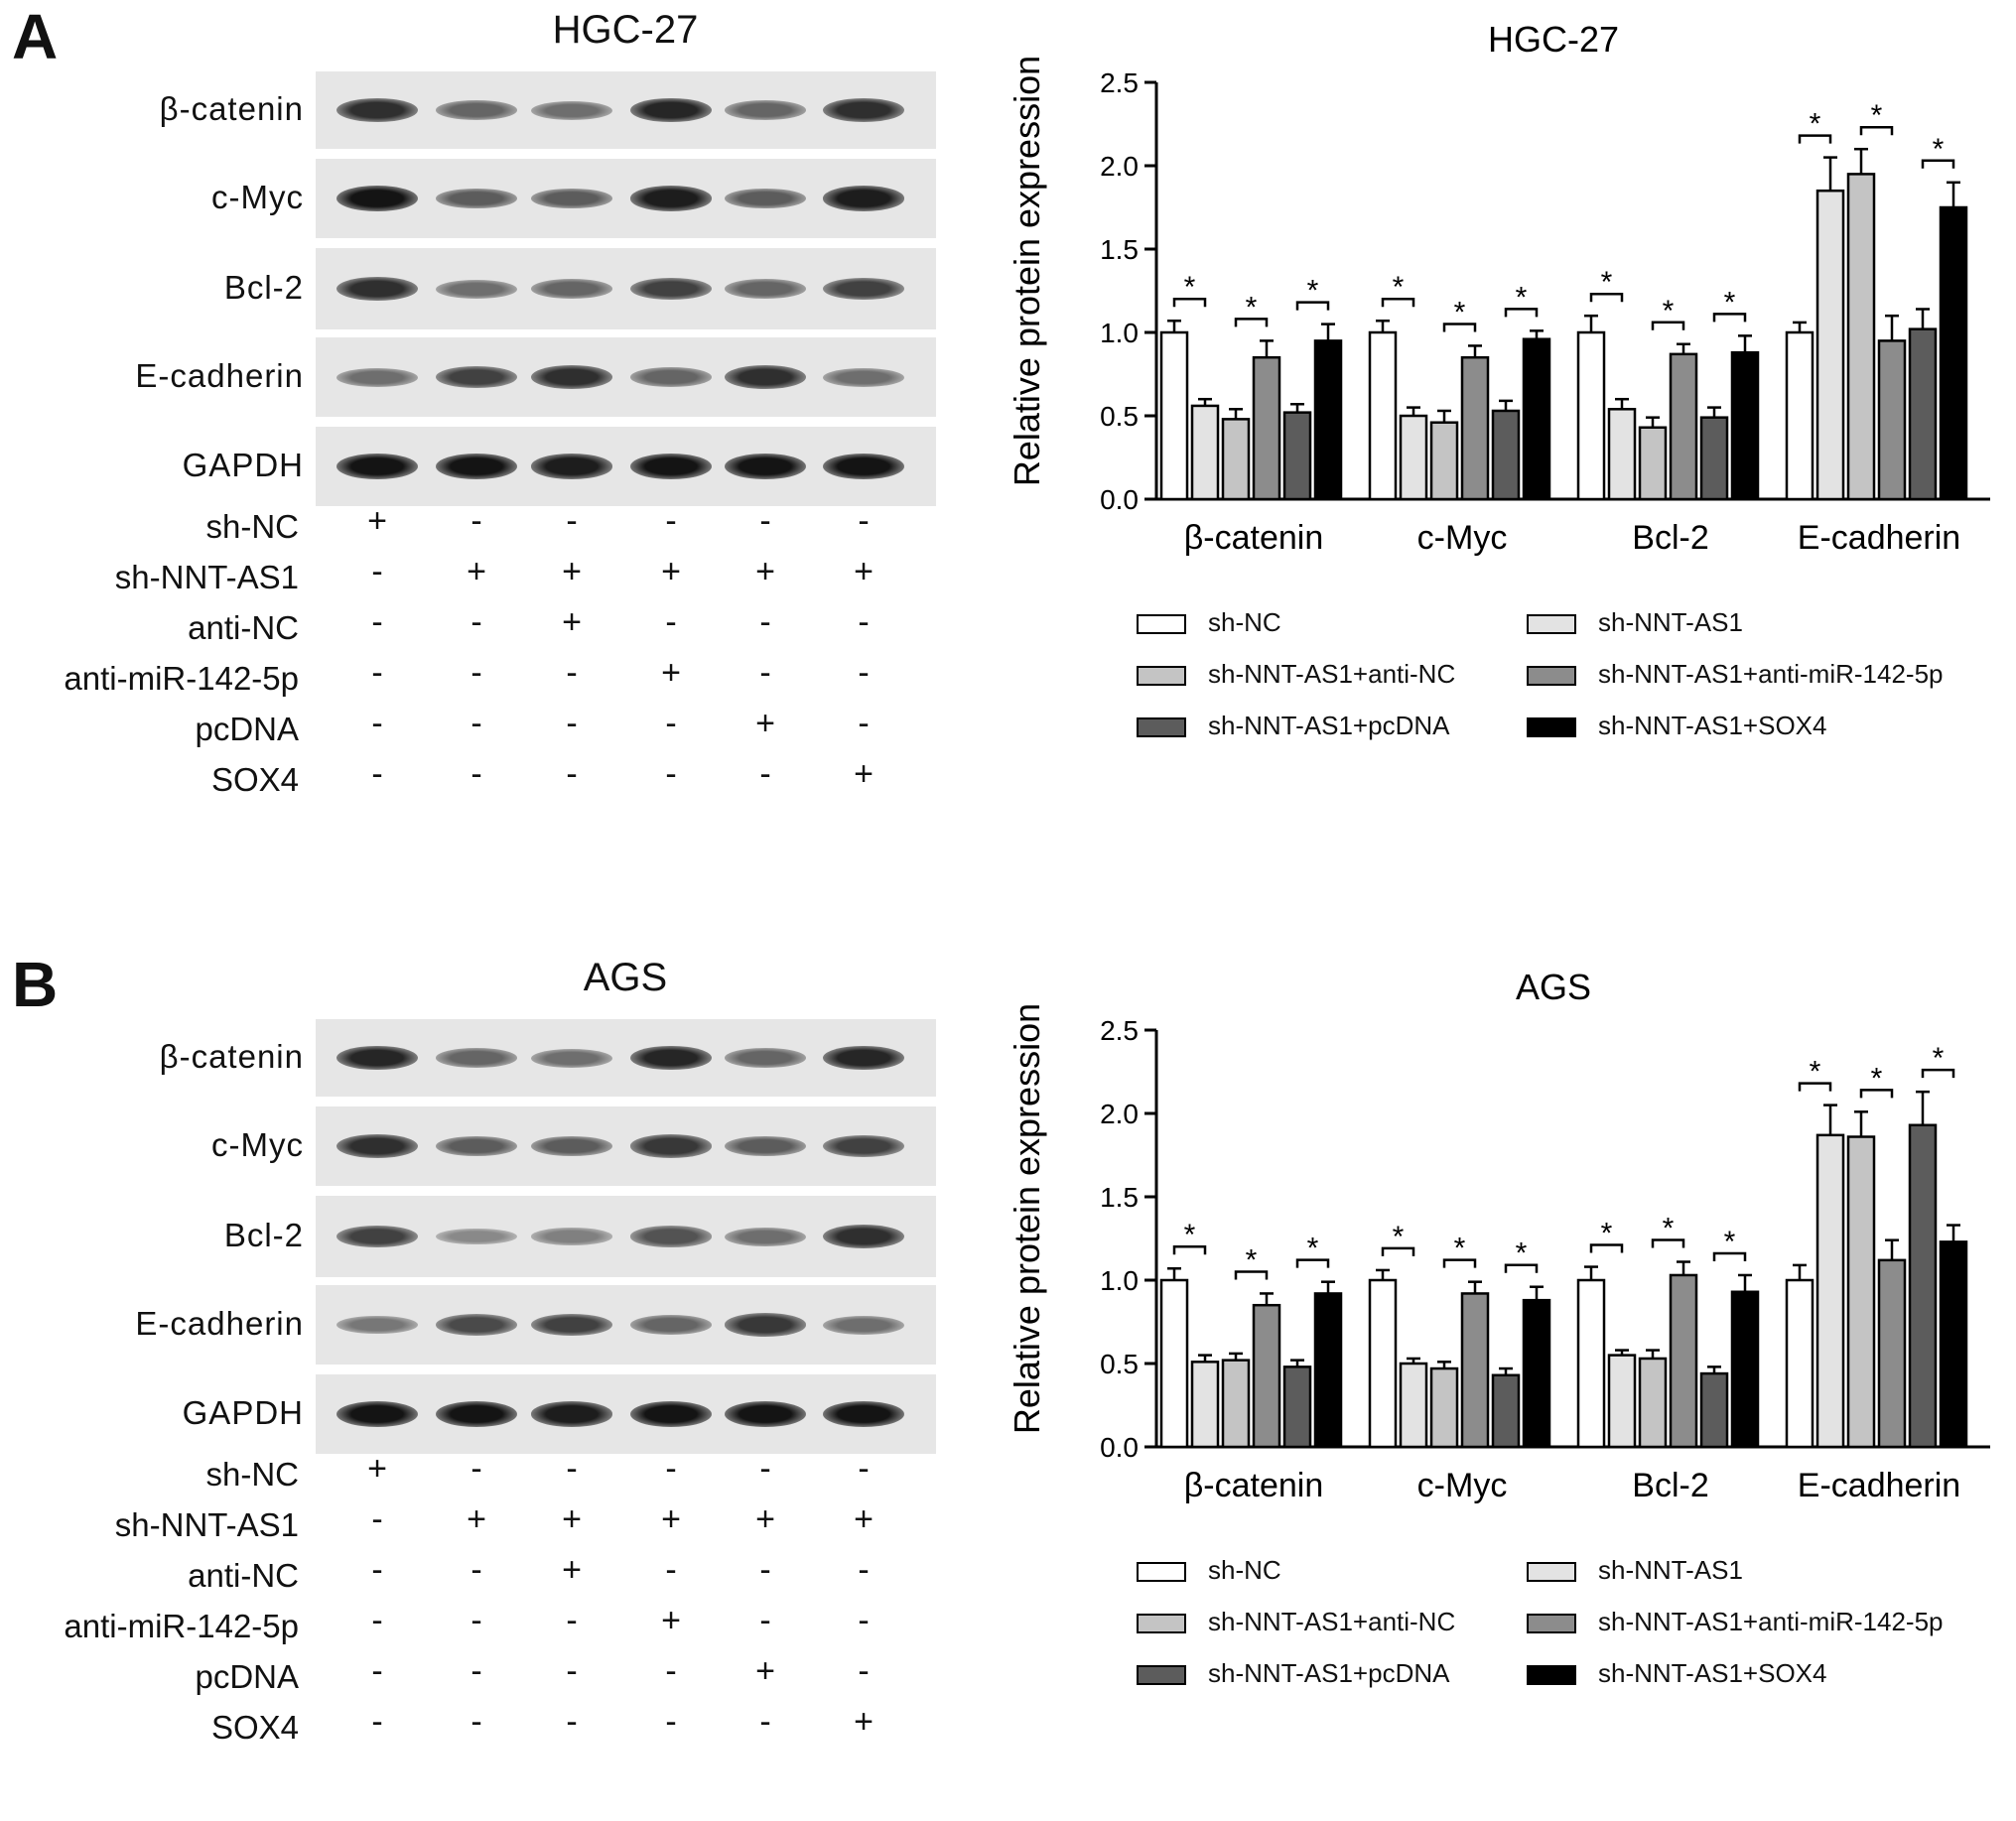 Image resolution: width=2016 pixels, height=1821 pixels. Describe the element at coordinates (1554, 987) in the screenshot. I see `chart-title: AGS` at that location.